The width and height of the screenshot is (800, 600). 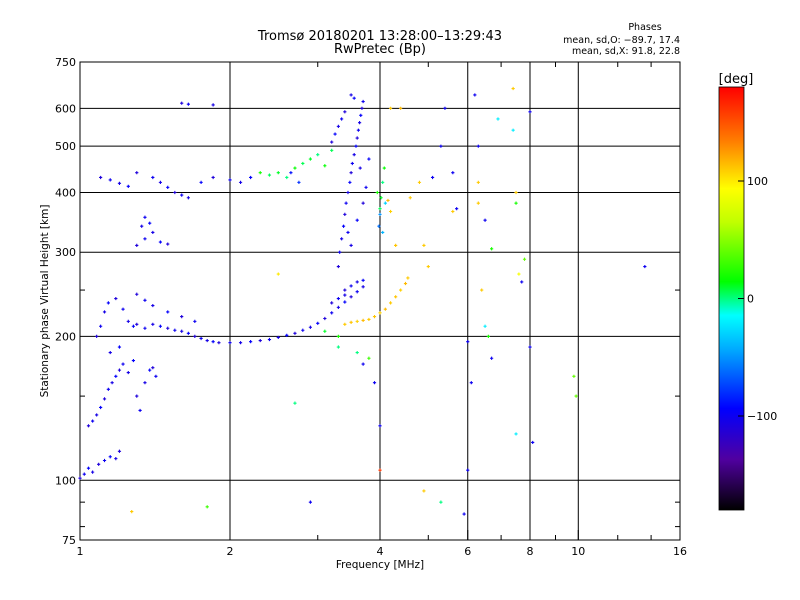 What do you see at coordinates (680, 551) in the screenshot?
I see `x-tick-label: 16` at bounding box center [680, 551].